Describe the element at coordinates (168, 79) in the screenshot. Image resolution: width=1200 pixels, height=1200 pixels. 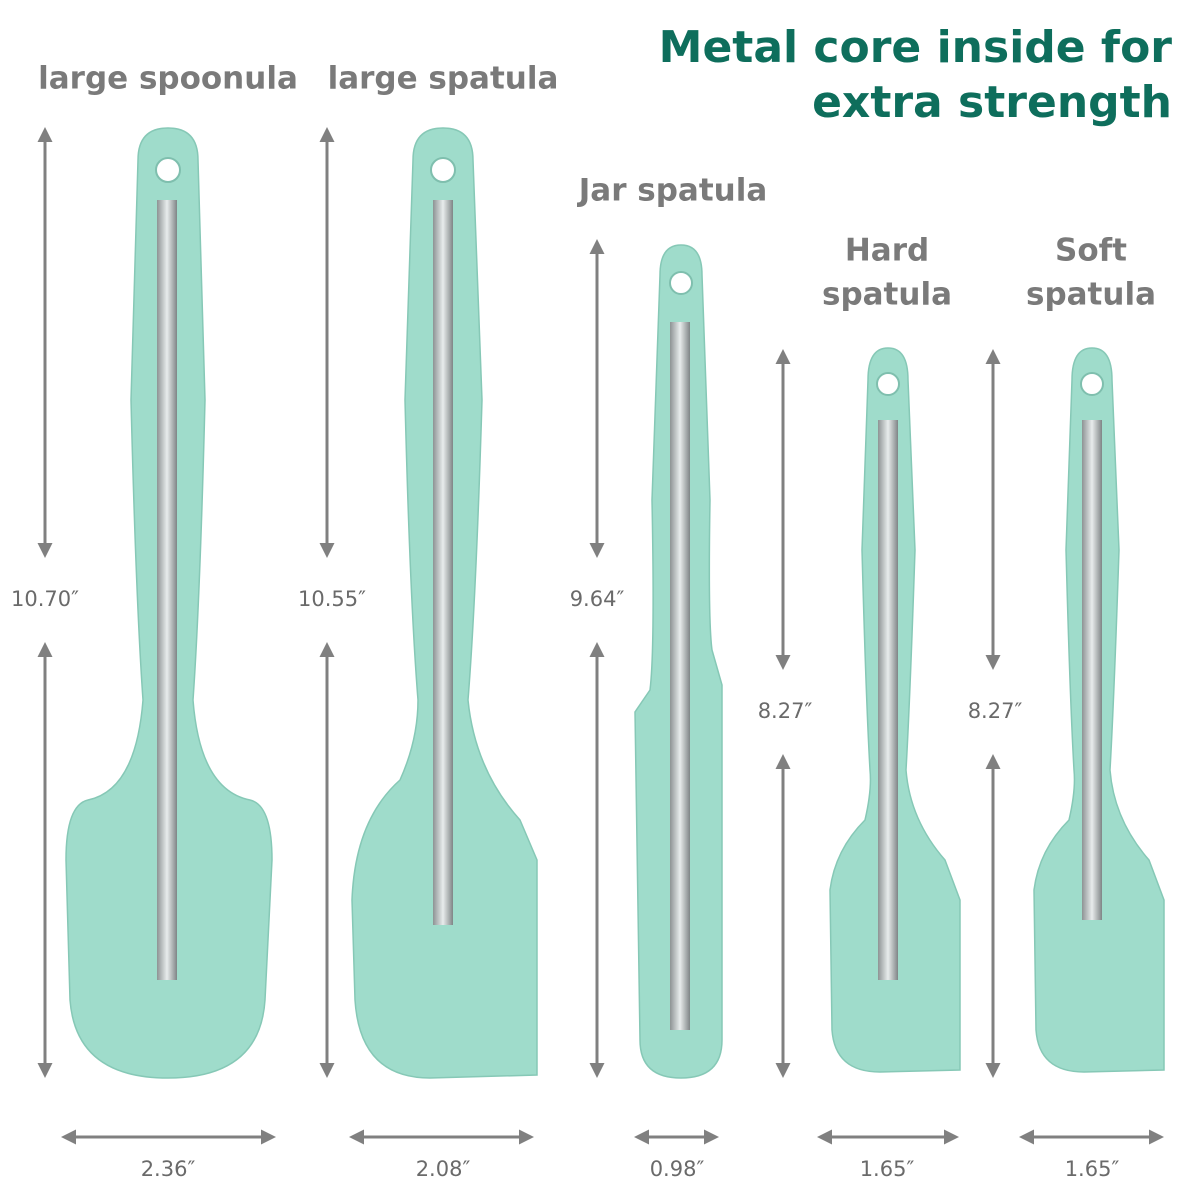
I see `product-name: large spoonula` at that location.